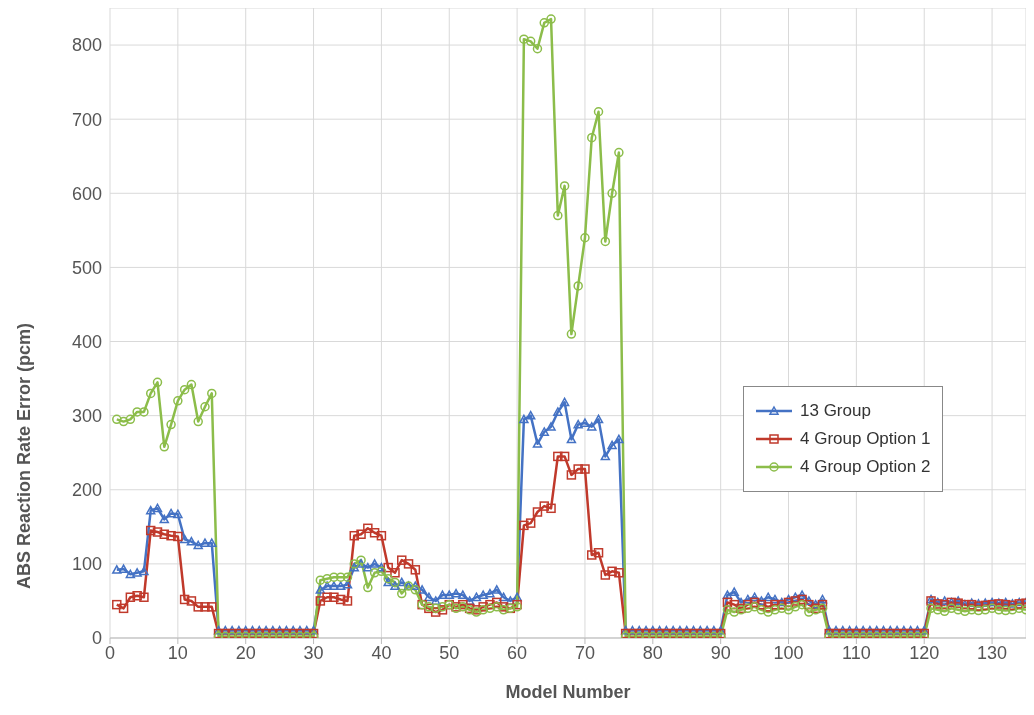 The width and height of the screenshot is (1034, 715). What do you see at coordinates (24, 456) in the screenshot?
I see `y-axis-title: ABS Reaction Rate Error (pcm)` at bounding box center [24, 456].